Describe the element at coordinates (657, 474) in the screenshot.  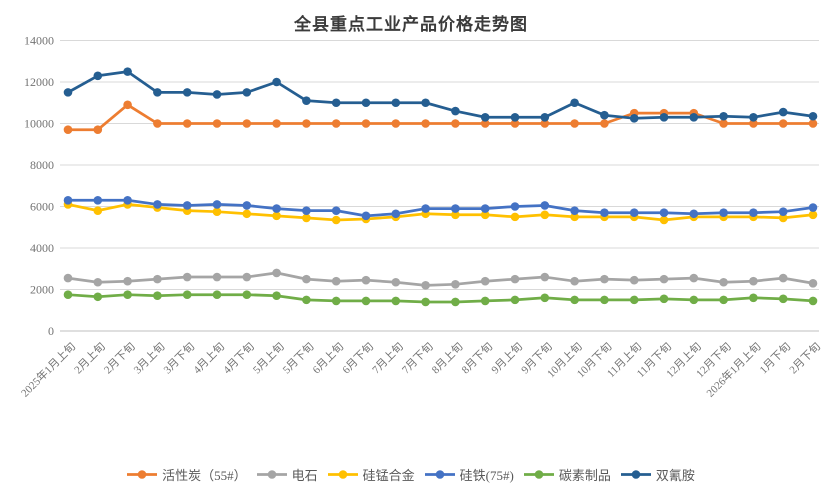
I see `legend-item-双氰胺: 双氰胺` at that location.